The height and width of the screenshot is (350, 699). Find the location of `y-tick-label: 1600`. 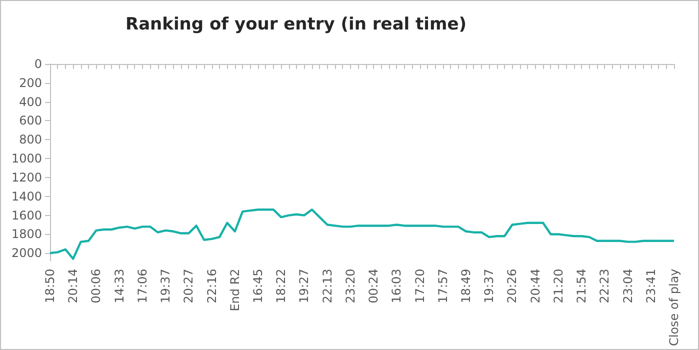

y-tick-label: 1600 is located at coordinates (26, 215).